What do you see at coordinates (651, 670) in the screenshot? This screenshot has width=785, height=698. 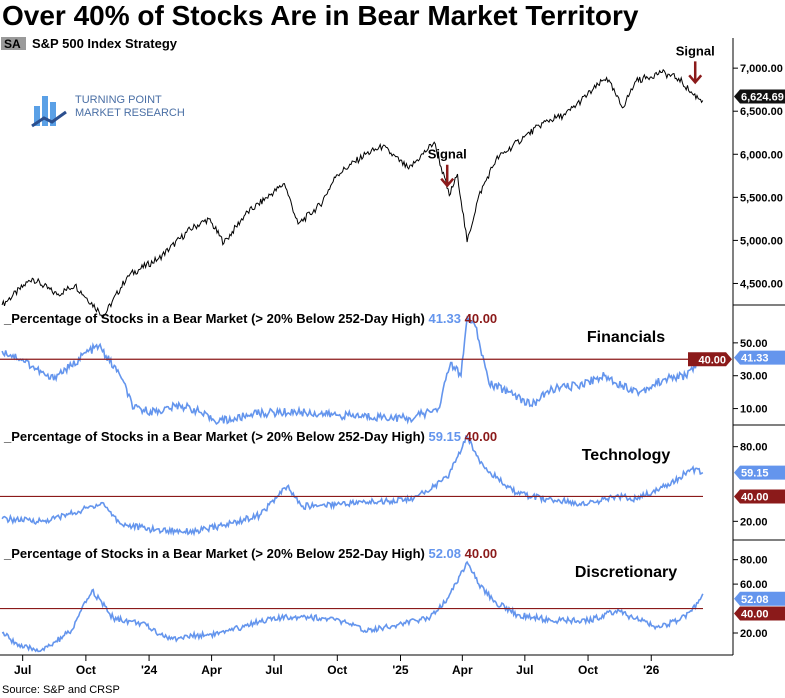 I see `x-tick-label: '26` at bounding box center [651, 670].